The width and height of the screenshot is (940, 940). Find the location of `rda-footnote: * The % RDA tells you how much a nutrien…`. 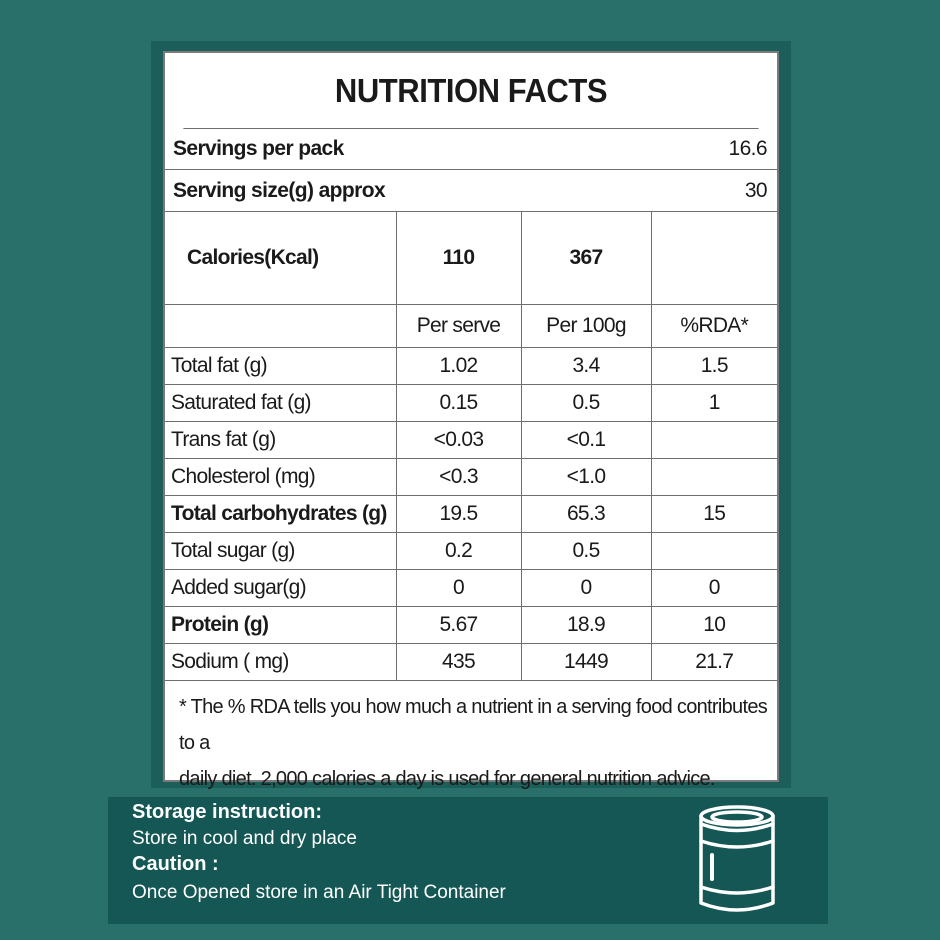

rda-footnote: * The % RDA tells you how much a nutrien… is located at coordinates (471, 739).